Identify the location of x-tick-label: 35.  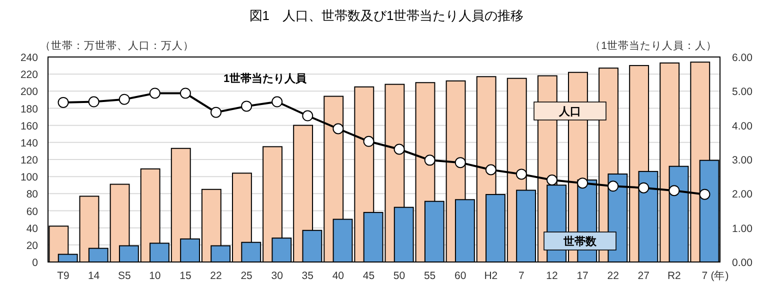
(308, 276).